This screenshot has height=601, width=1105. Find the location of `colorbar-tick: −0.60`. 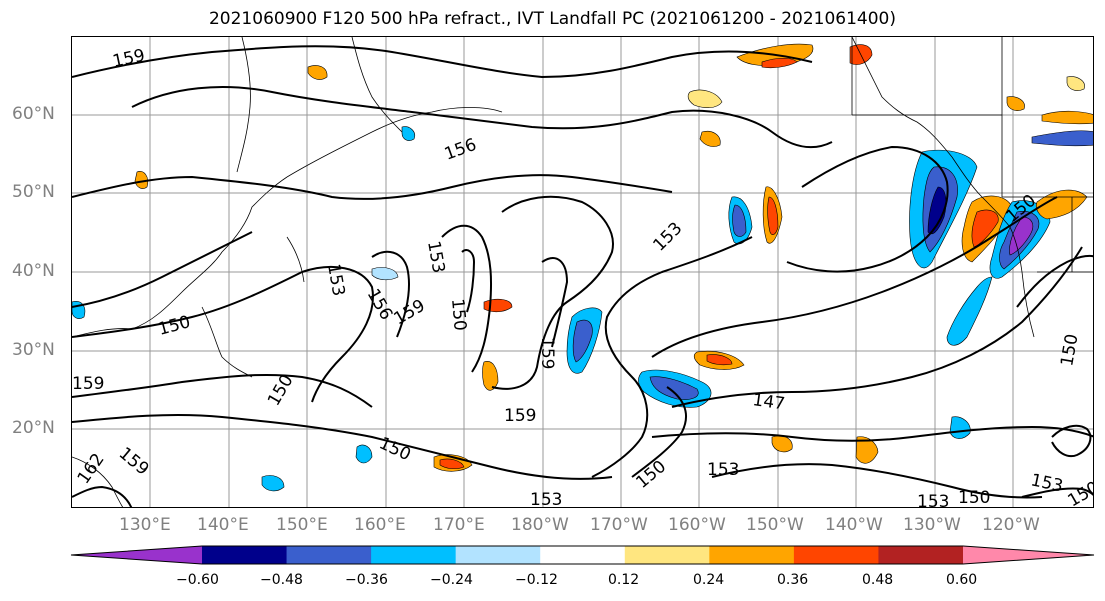

colorbar-tick: −0.60 is located at coordinates (197, 580).